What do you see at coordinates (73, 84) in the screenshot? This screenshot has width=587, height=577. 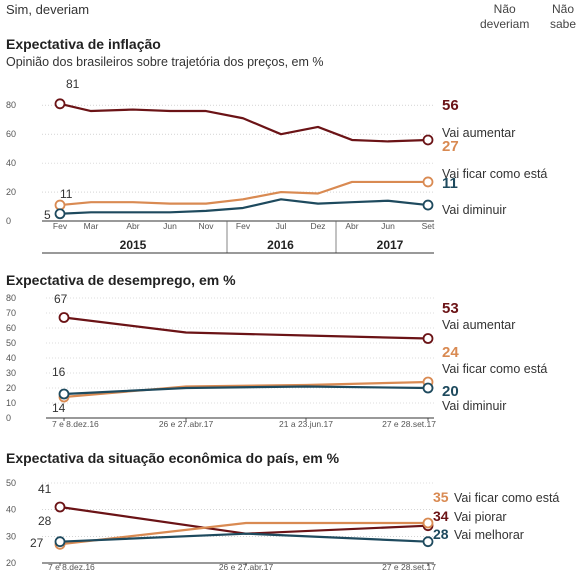 I see `start-value-label: 81` at bounding box center [73, 84].